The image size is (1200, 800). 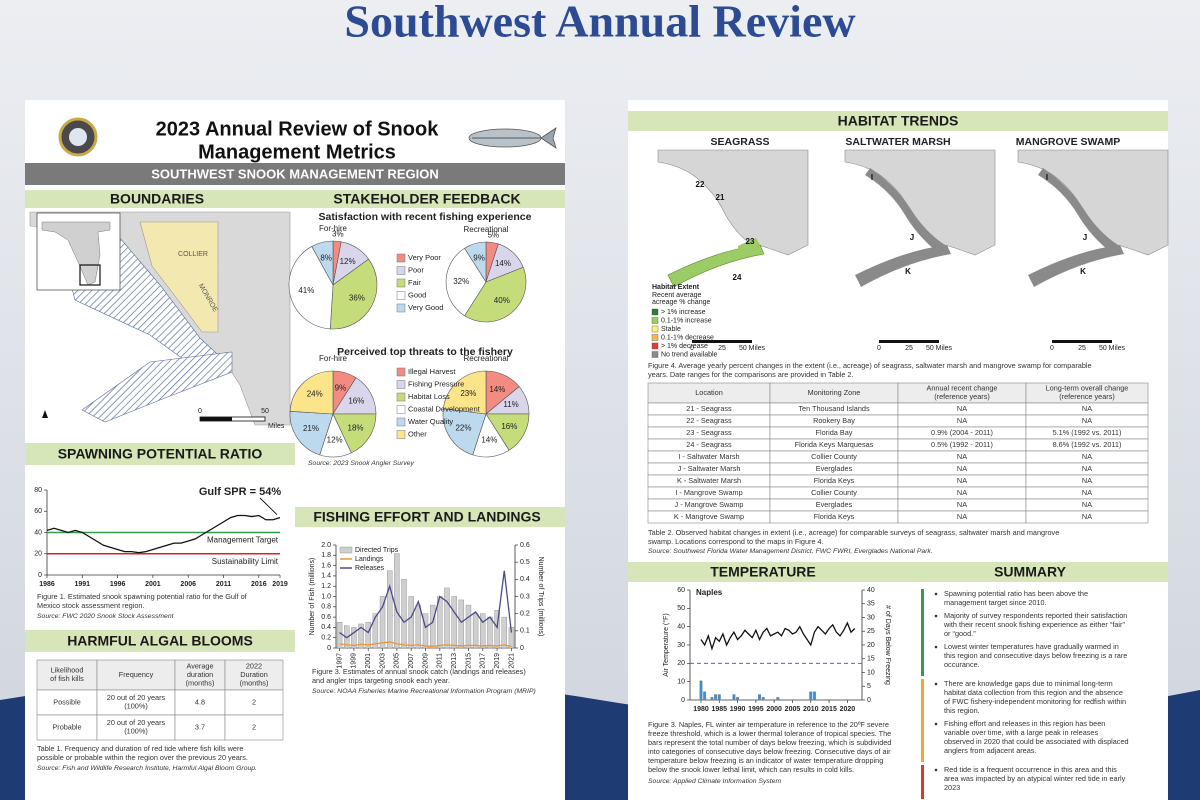 What do you see at coordinates (463, 427) in the screenshot?
I see `data-label: 22%` at bounding box center [463, 427].